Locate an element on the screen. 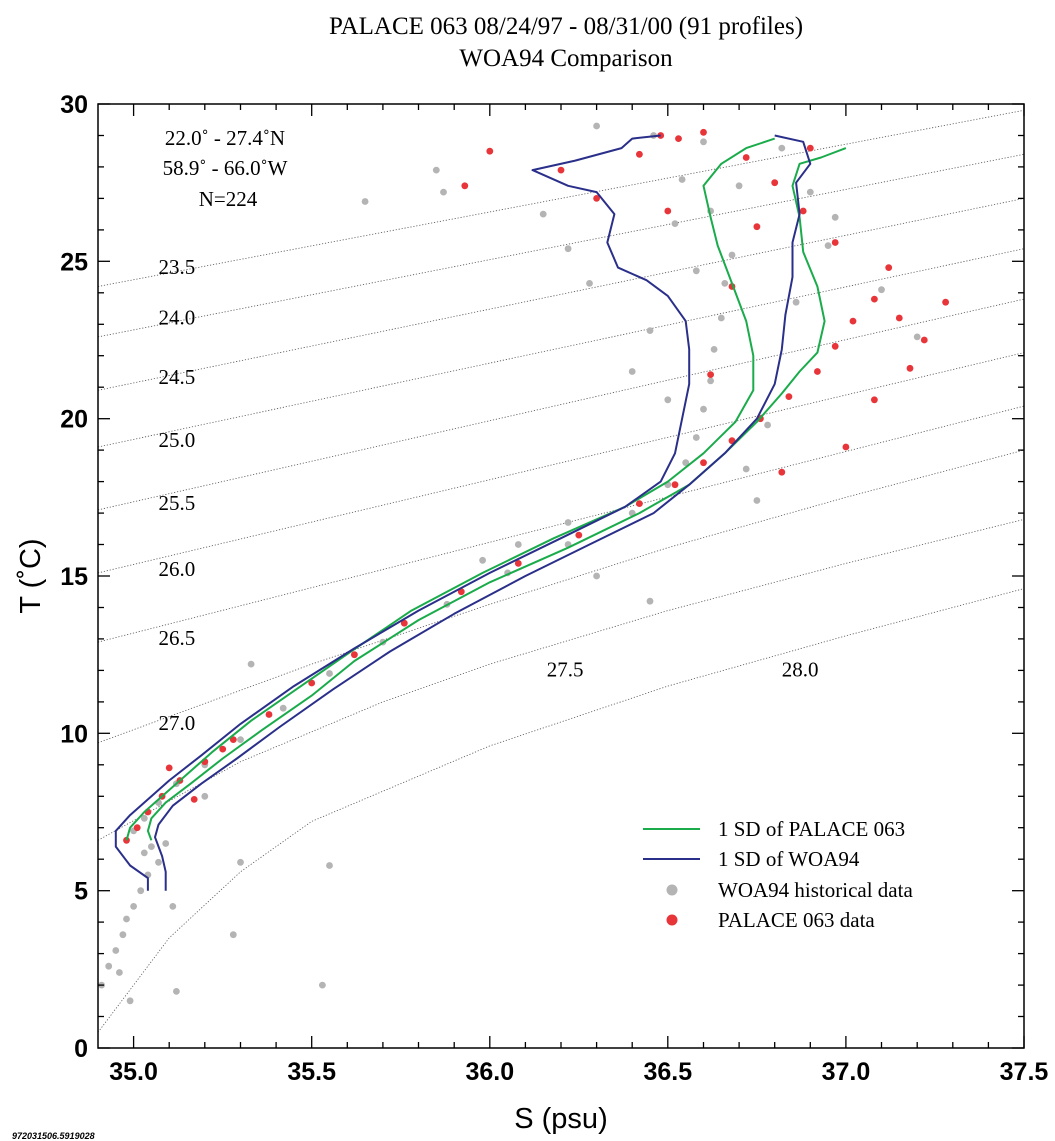 The height and width of the screenshot is (1141, 1055). region-latitude: 22.0˚ - 27.4˚N is located at coordinates (225, 138).